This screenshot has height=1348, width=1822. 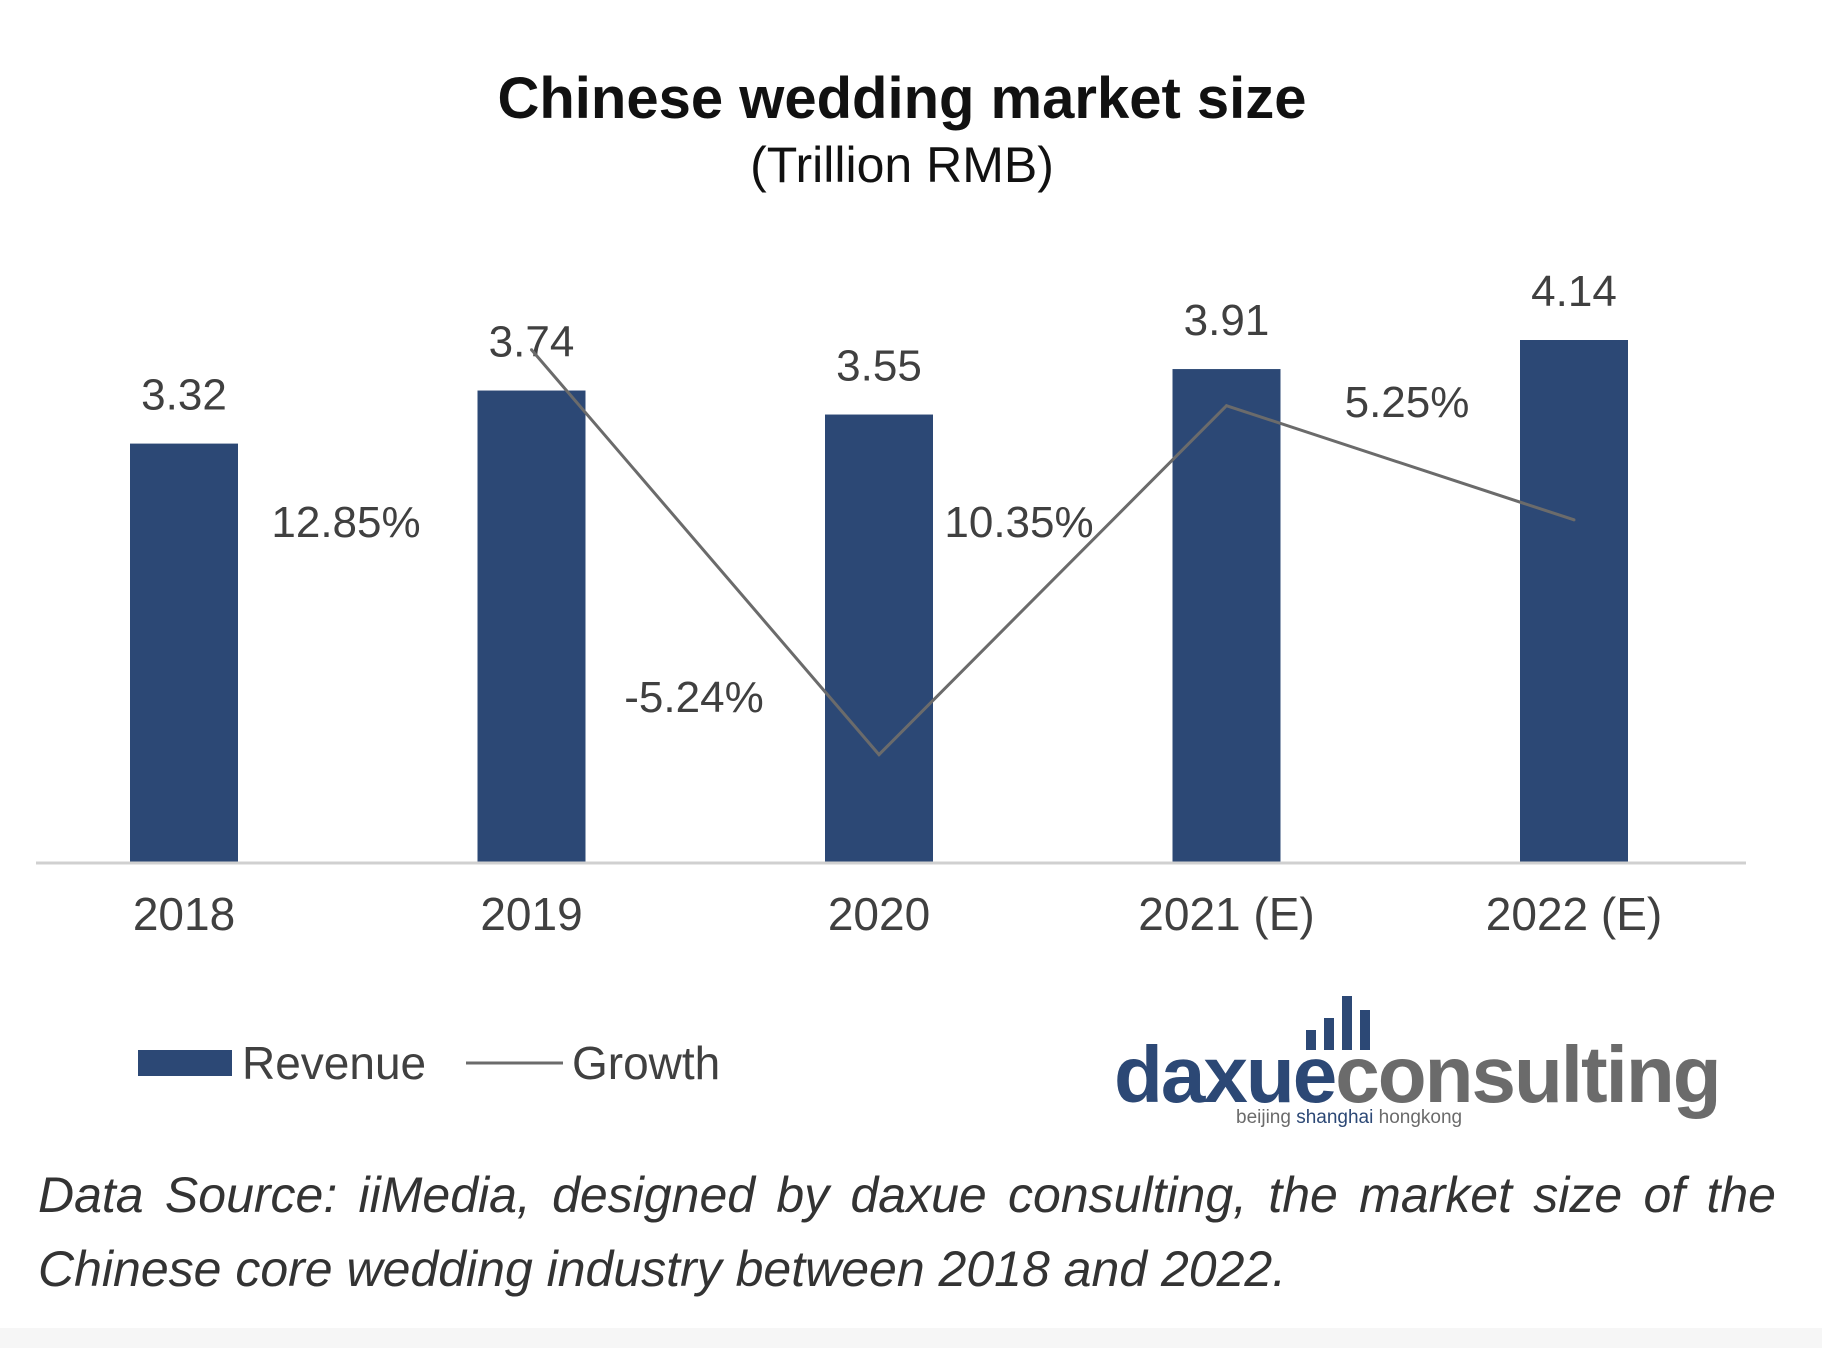 I want to click on x-tick-label: 2022 (E), so click(x=1574, y=914).